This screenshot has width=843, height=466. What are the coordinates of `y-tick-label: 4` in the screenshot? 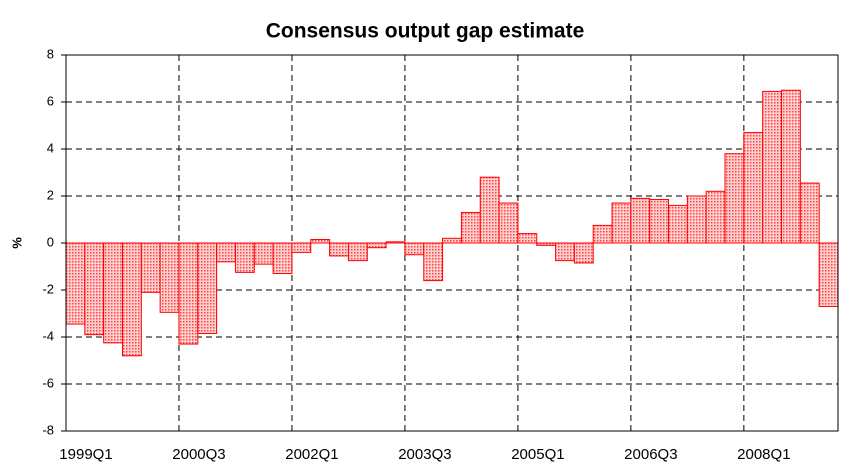 It's located at (50, 147).